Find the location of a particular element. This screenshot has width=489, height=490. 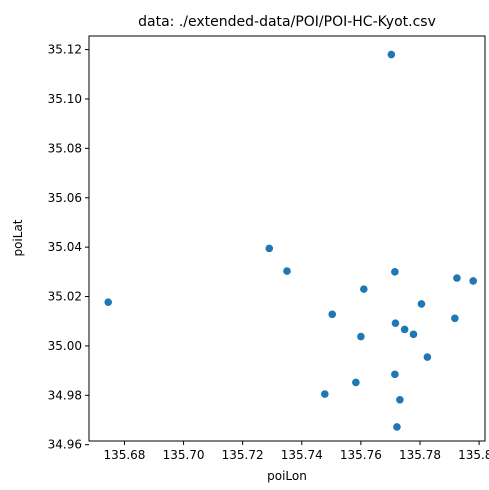

y-tick-label: 35.06 is located at coordinates (65, 198).